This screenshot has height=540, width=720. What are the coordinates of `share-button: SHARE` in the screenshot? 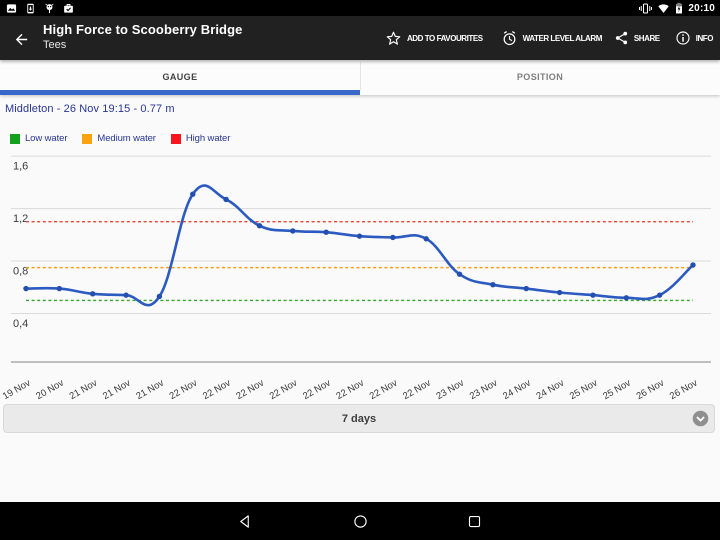 It's located at (637, 38).